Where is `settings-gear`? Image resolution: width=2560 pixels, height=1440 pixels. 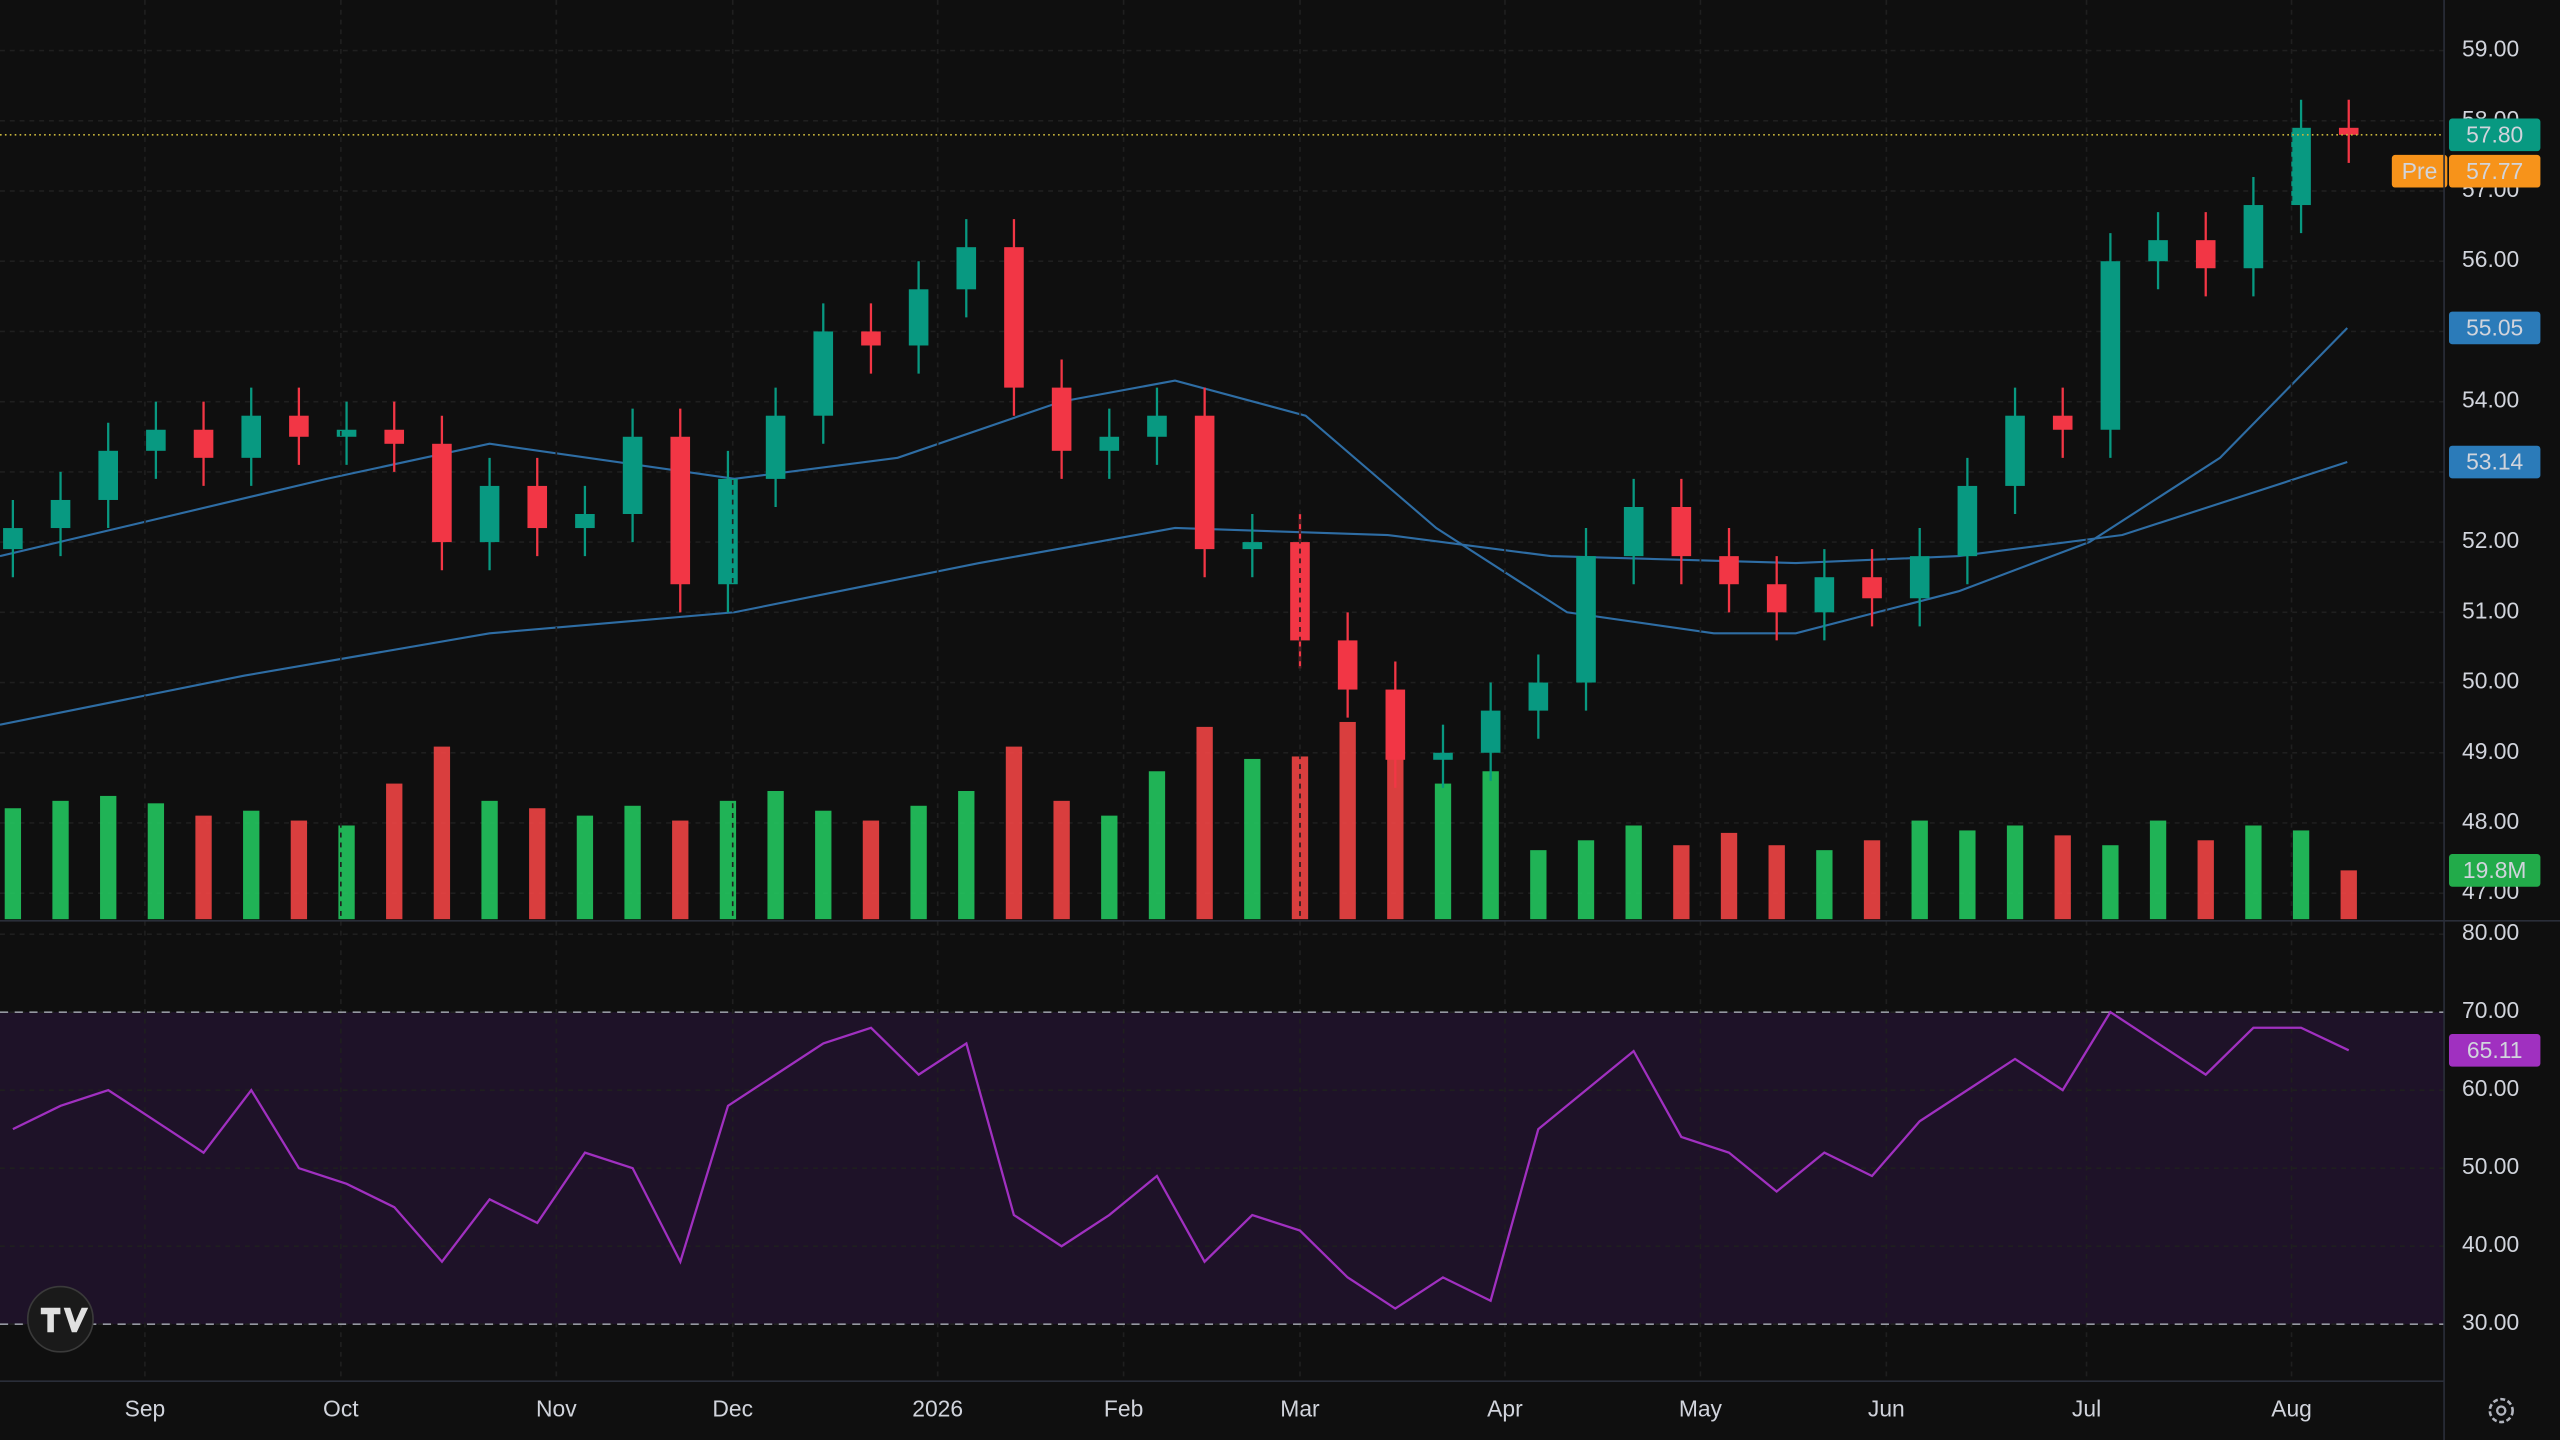
settings-gear is located at coordinates (2501, 1410).